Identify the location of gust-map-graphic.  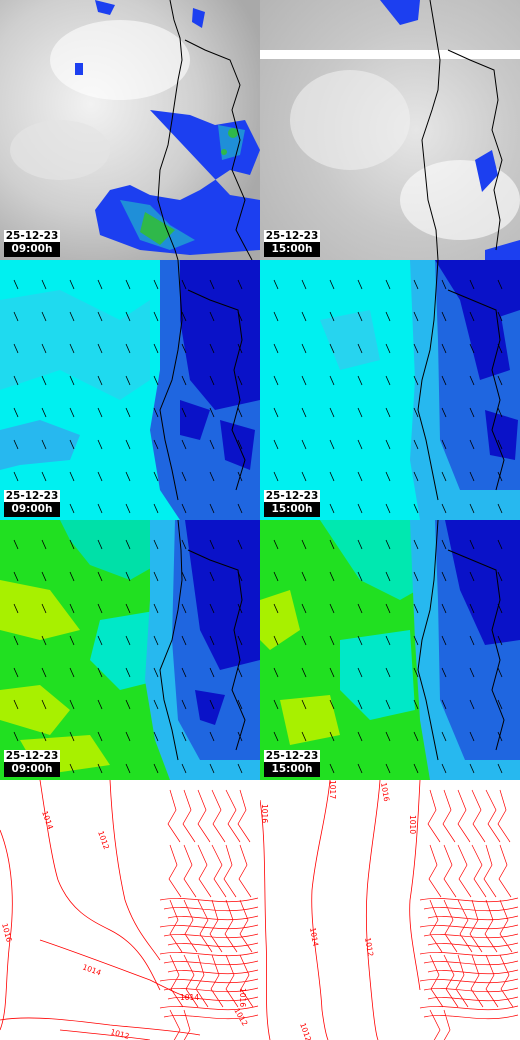
(130, 650).